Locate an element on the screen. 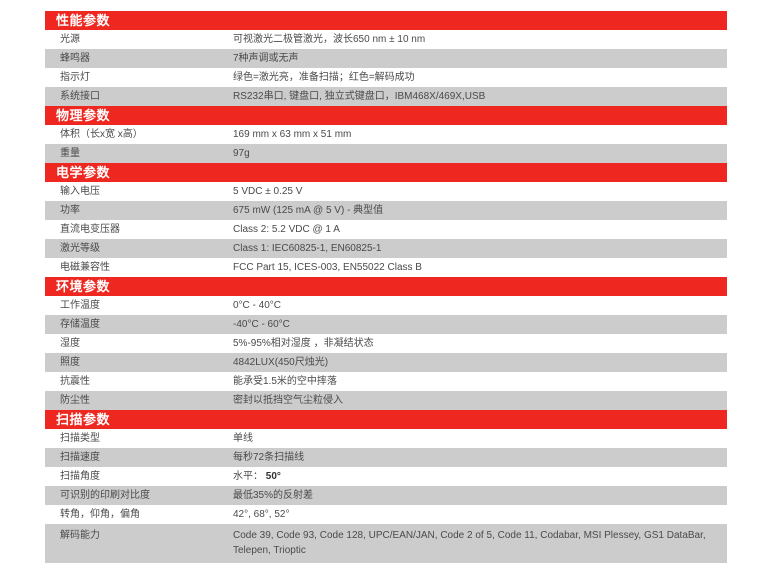 This screenshot has width=772, height=576. table-row: 工作温度 0°C - 40°C is located at coordinates (386, 305).